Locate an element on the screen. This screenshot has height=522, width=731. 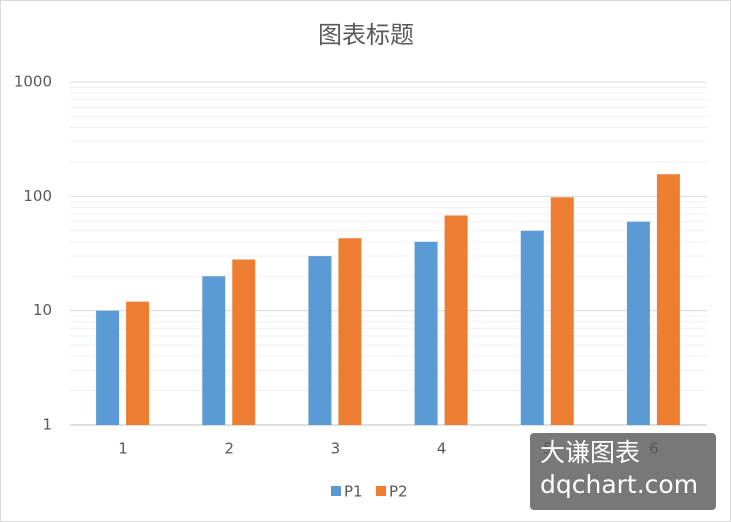
y-tick-label: 10 is located at coordinates (42, 310).